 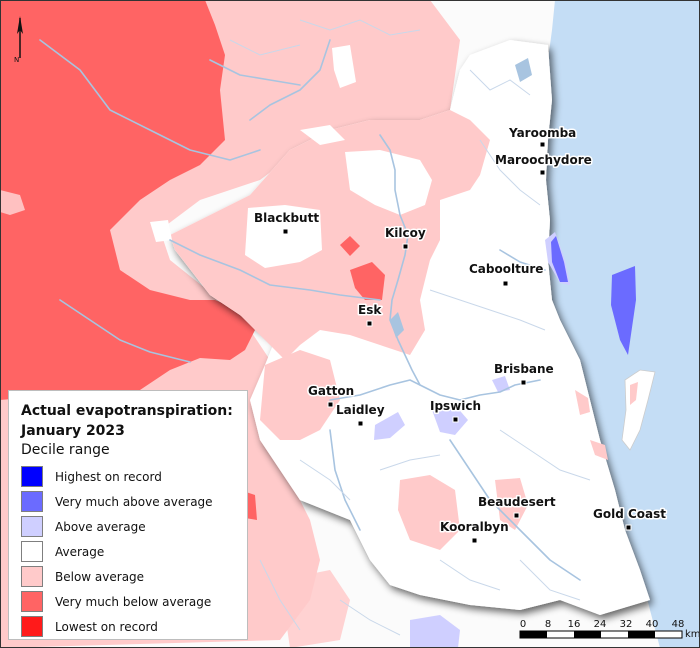 I want to click on town-brisbane: Brisbane, so click(x=524, y=373).